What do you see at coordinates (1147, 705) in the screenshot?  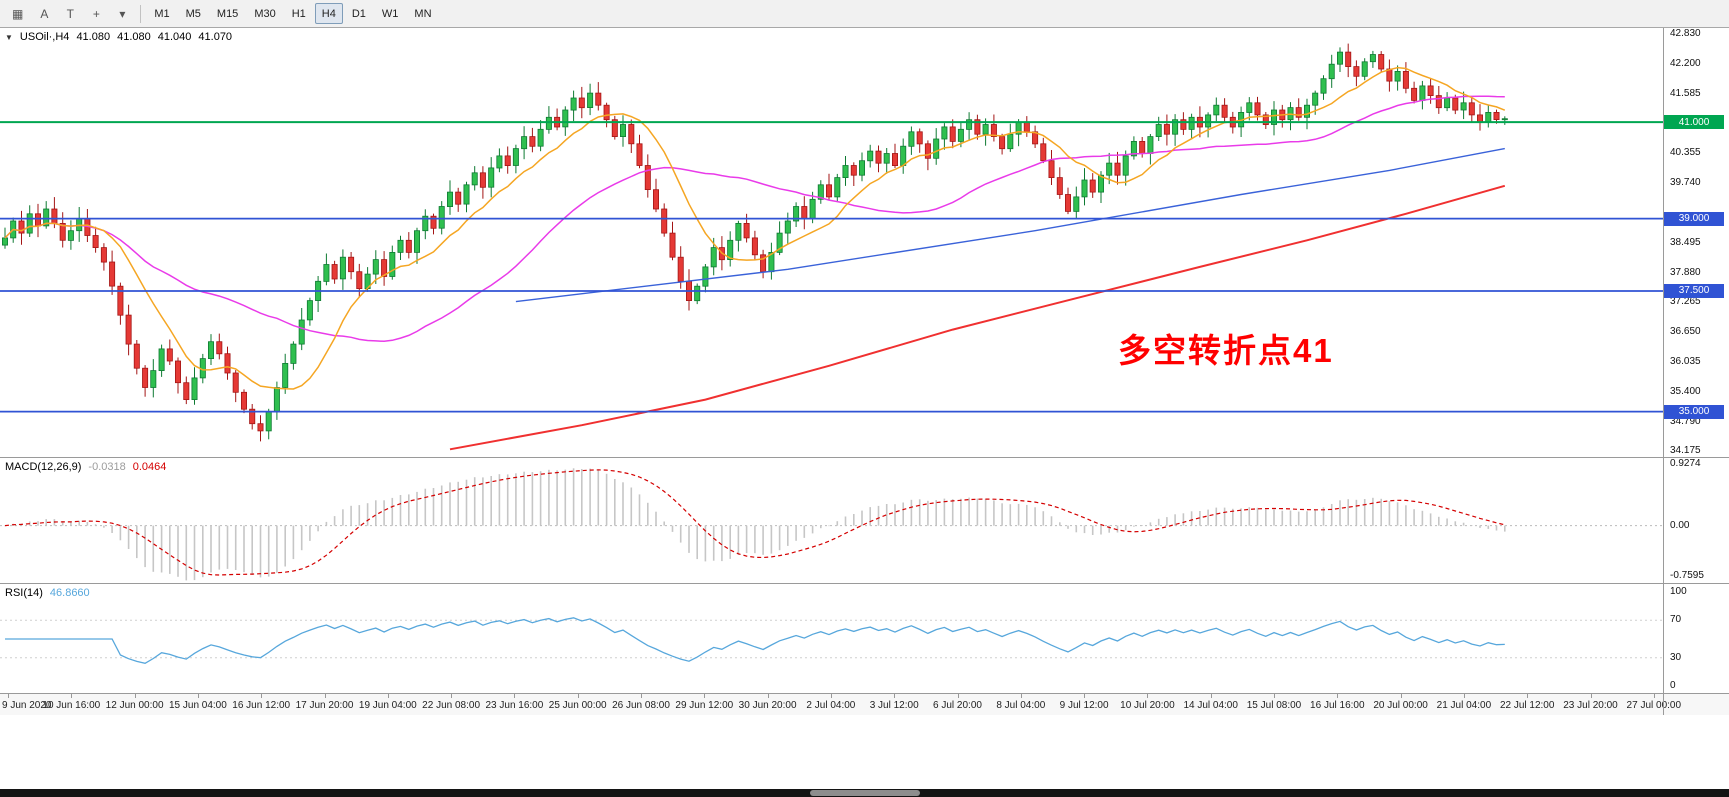 I see `time-label: 10 Jul 20:00` at bounding box center [1147, 705].